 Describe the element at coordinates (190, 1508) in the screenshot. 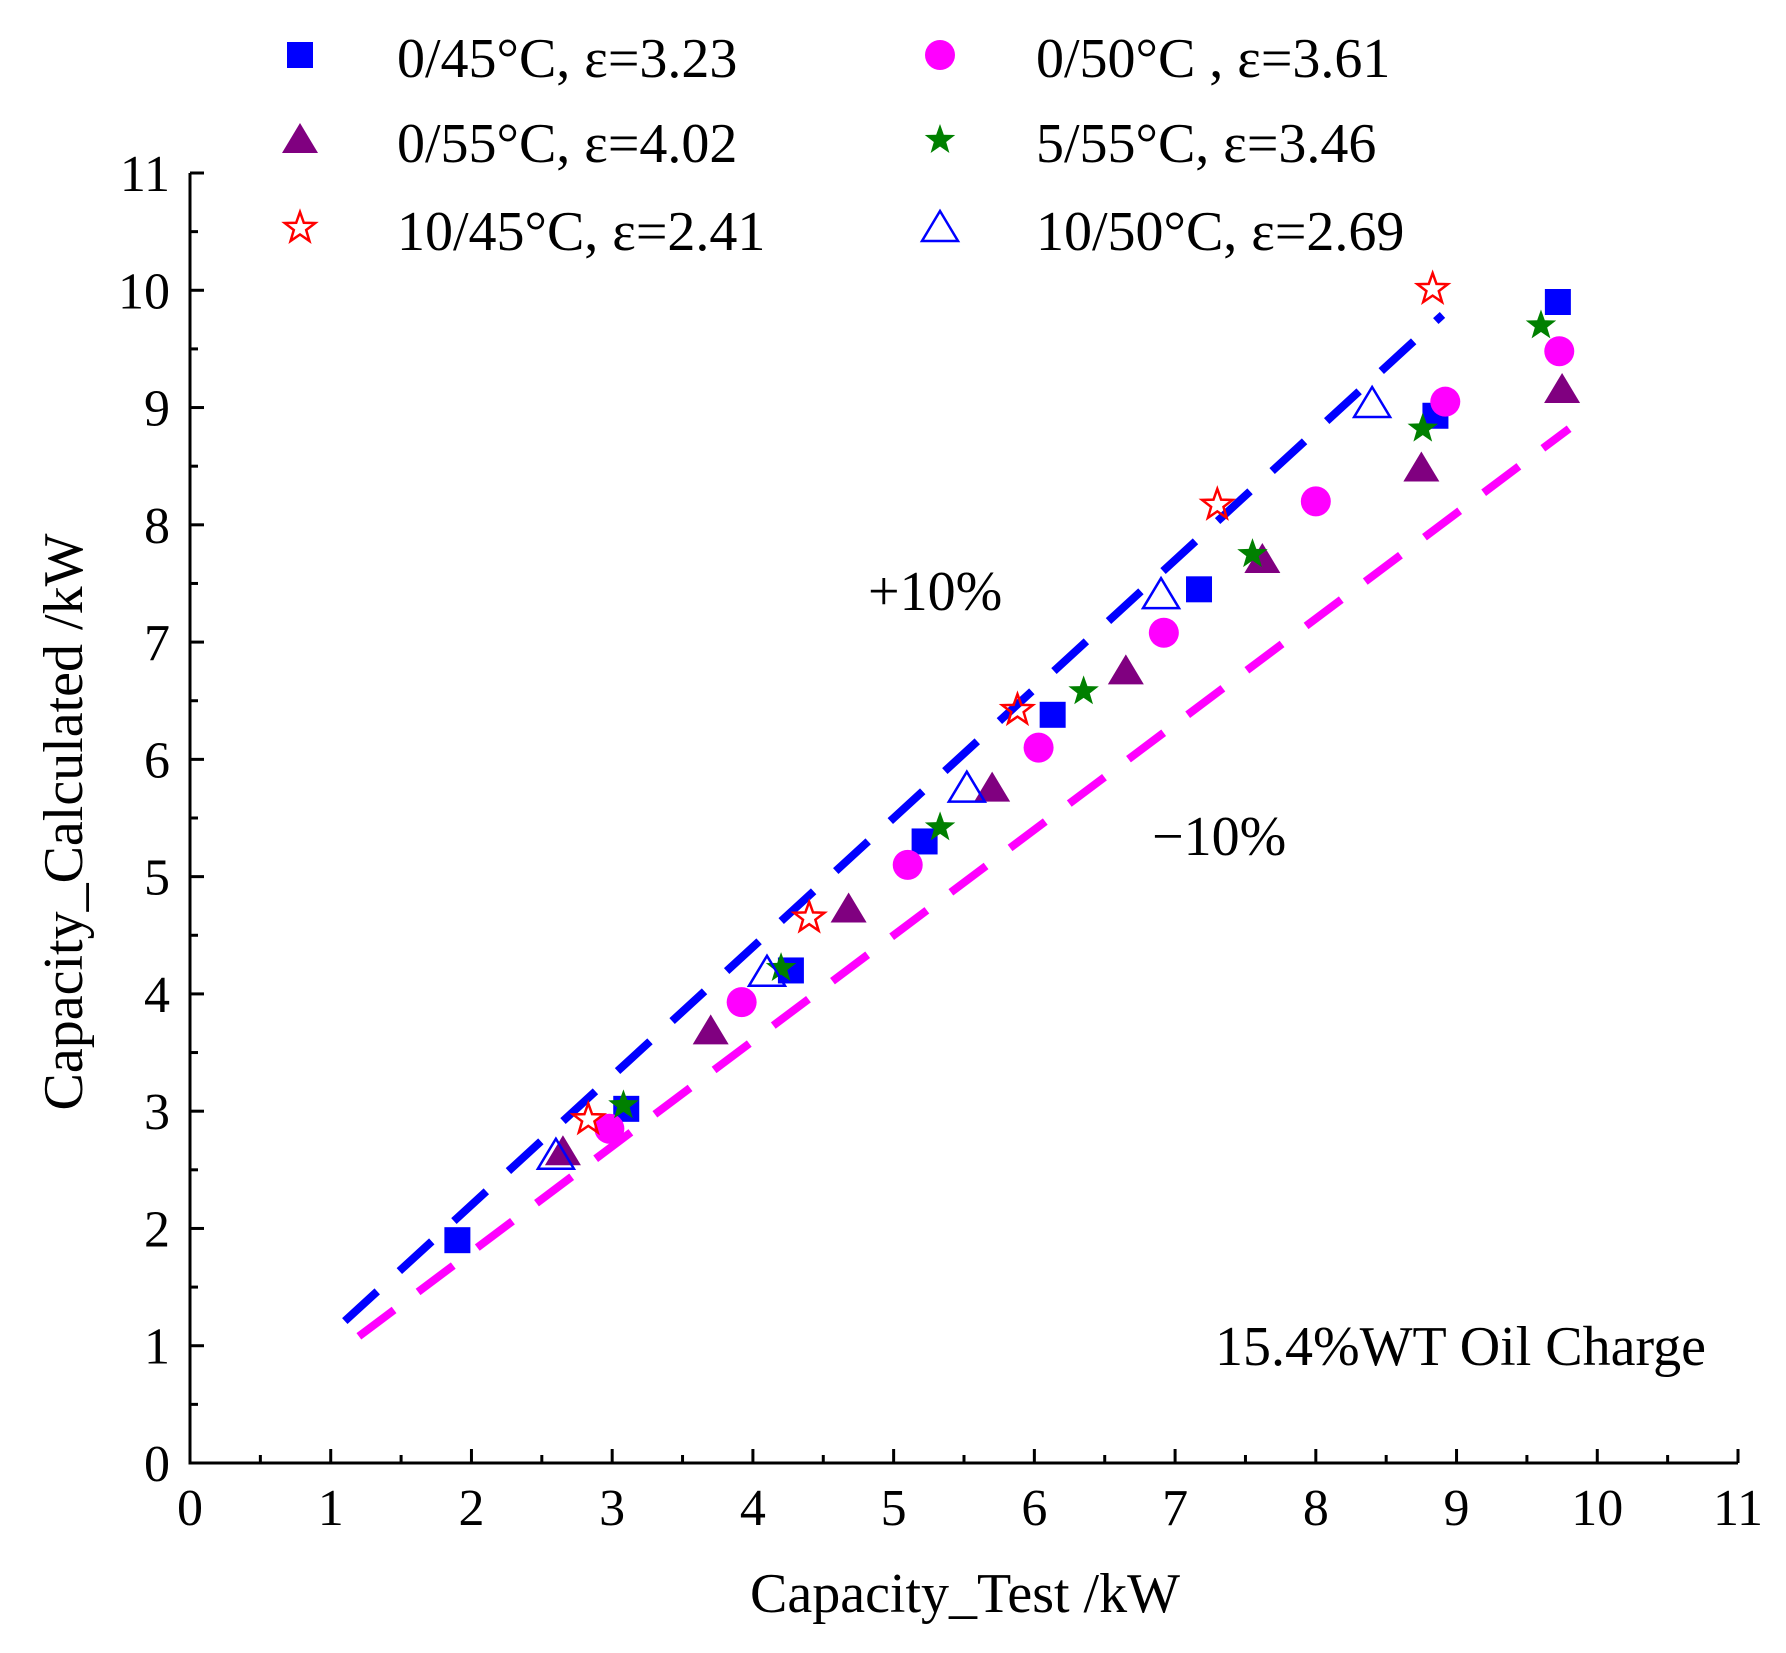

I see `x-tick-label: 0` at that location.